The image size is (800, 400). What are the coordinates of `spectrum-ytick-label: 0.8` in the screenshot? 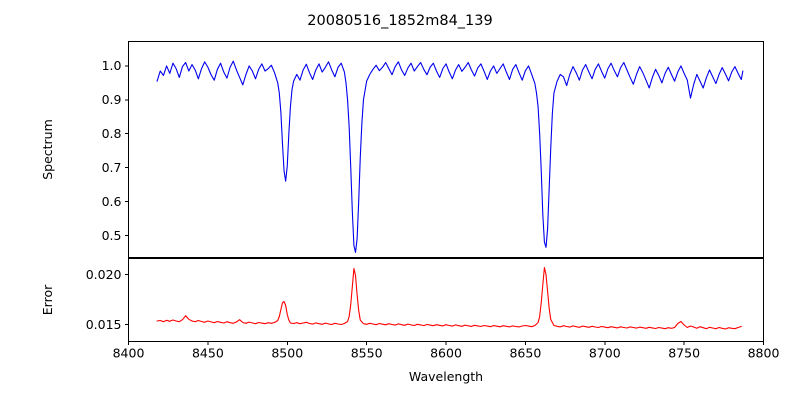 It's located at (112, 133).